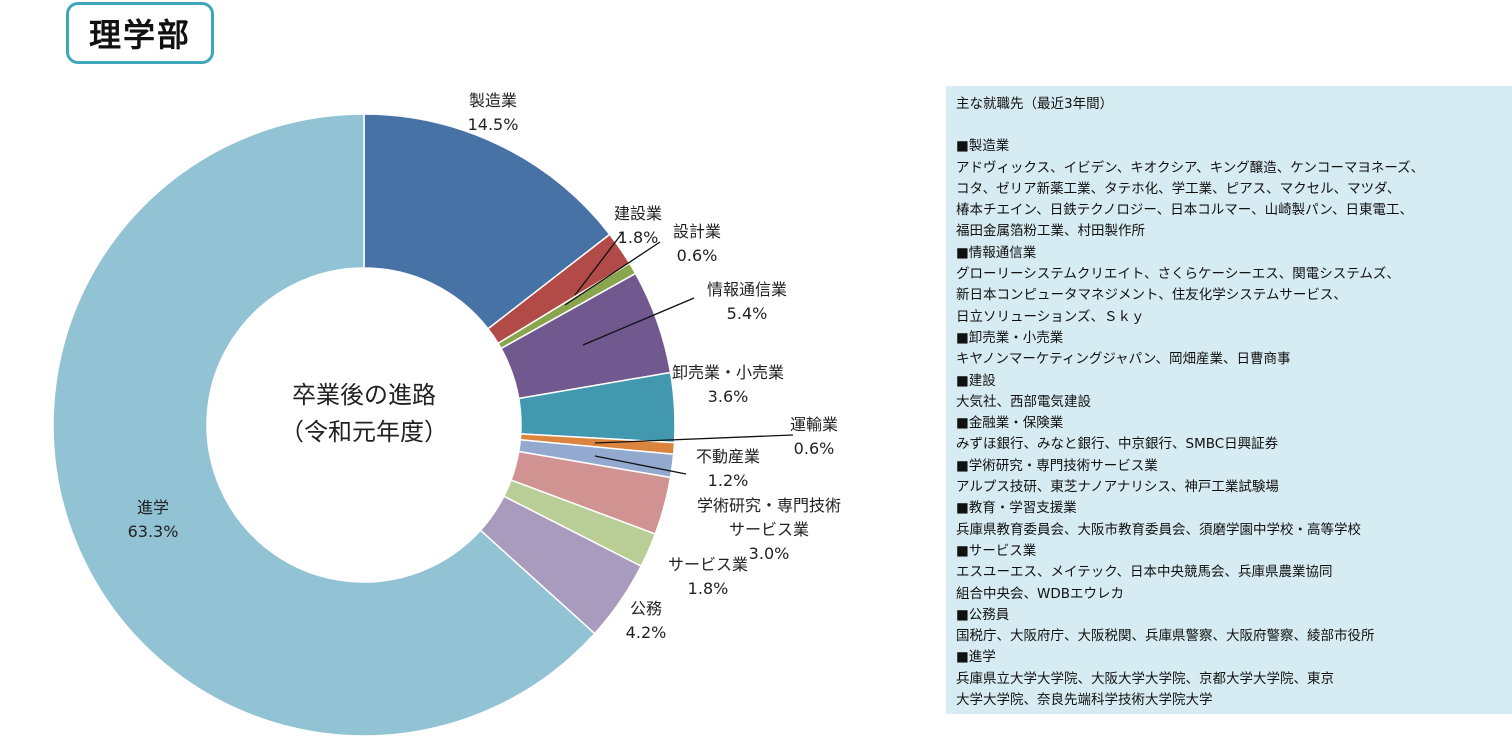 Image resolution: width=1512 pixels, height=750 pixels. What do you see at coordinates (747, 289) in the screenshot?
I see `slice-label-3: 情報通信業` at bounding box center [747, 289].